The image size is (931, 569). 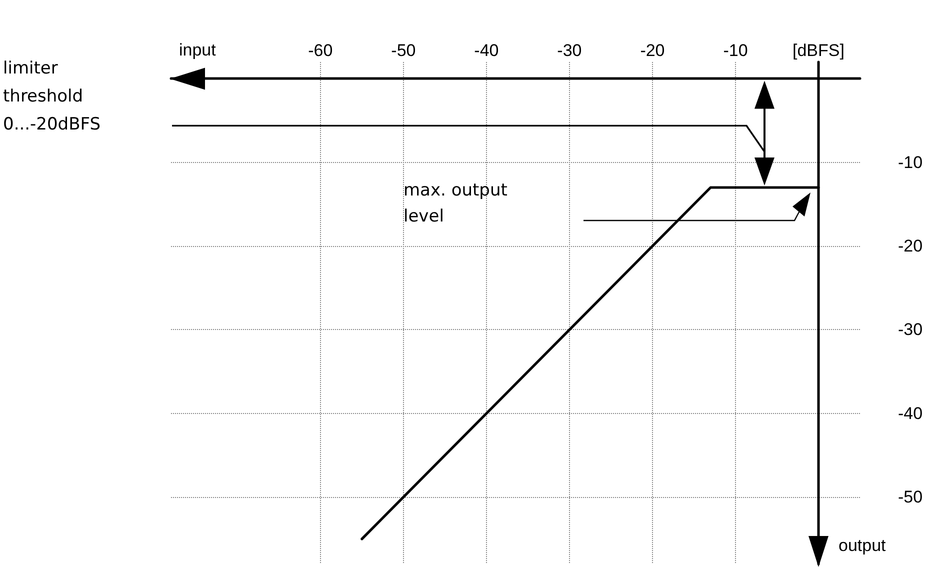 I want to click on x-tick-label: -10, so click(x=735, y=50).